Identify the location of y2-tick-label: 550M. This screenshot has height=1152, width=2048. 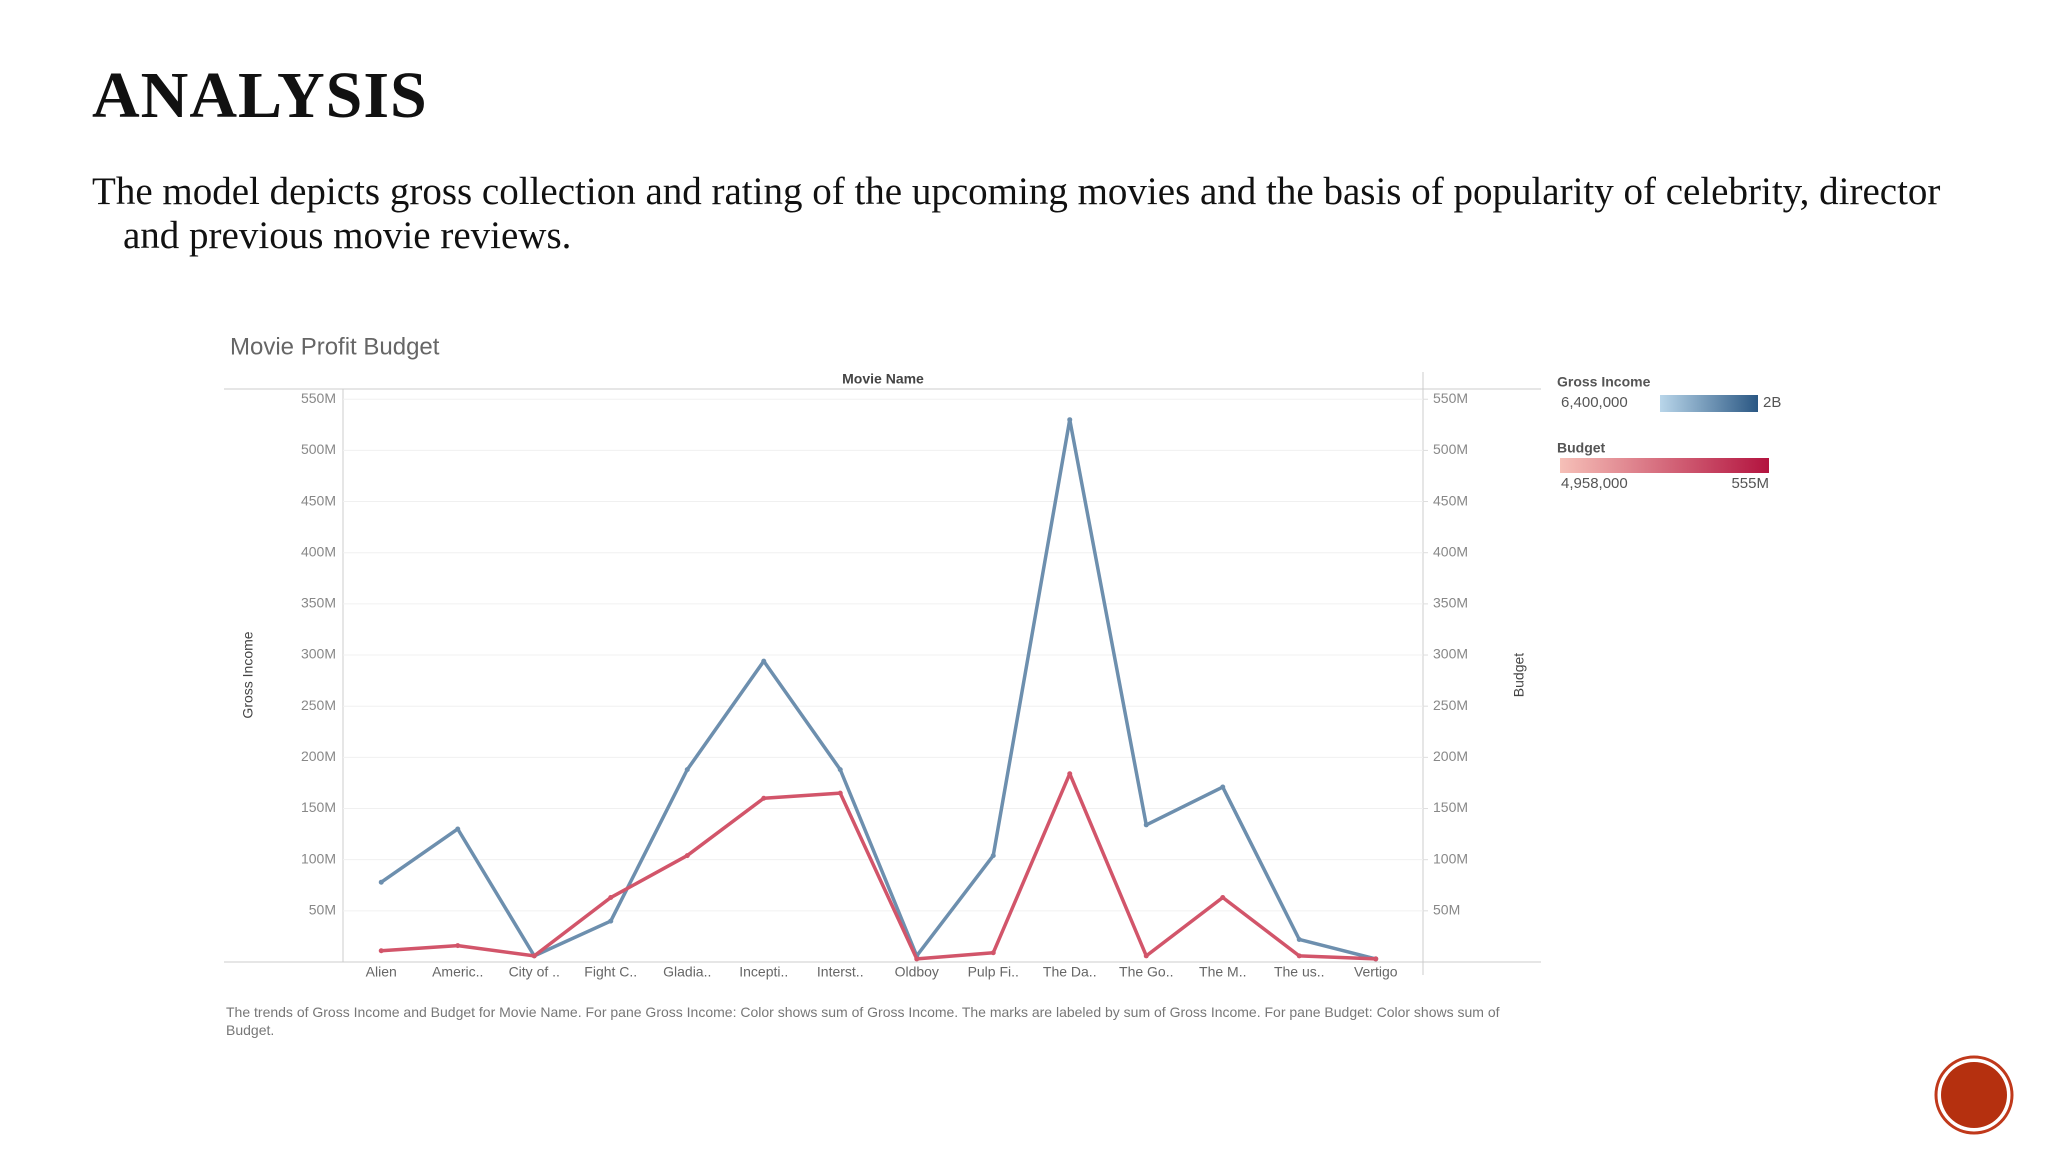
(1450, 398).